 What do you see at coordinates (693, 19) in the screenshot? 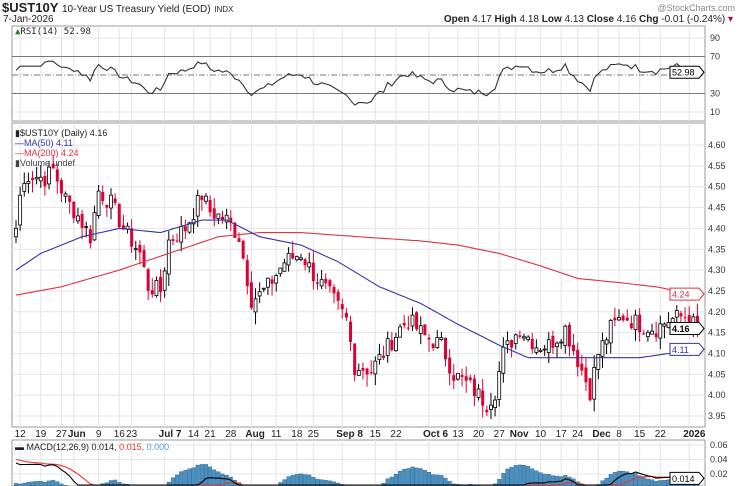
I see `chg-value: -0.01 (-0.24%)` at bounding box center [693, 19].